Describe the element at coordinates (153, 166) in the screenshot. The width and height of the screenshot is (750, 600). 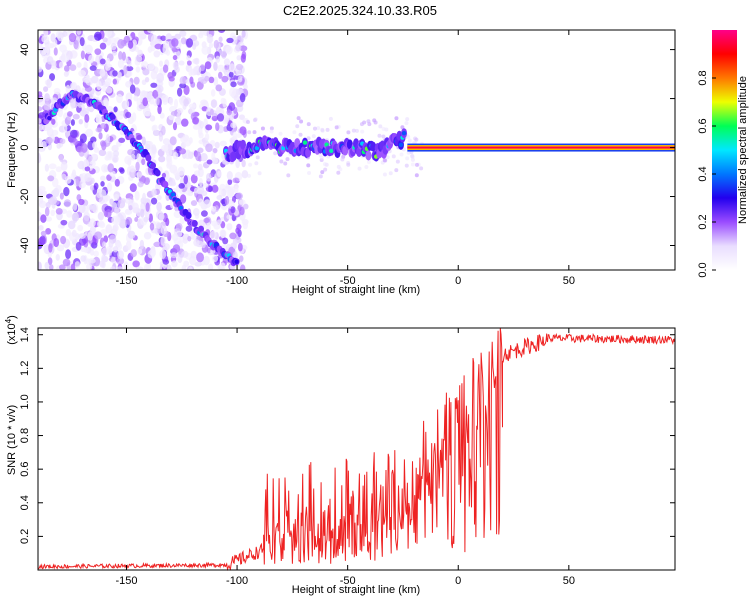
I see `spectrogram-track-point` at that location.